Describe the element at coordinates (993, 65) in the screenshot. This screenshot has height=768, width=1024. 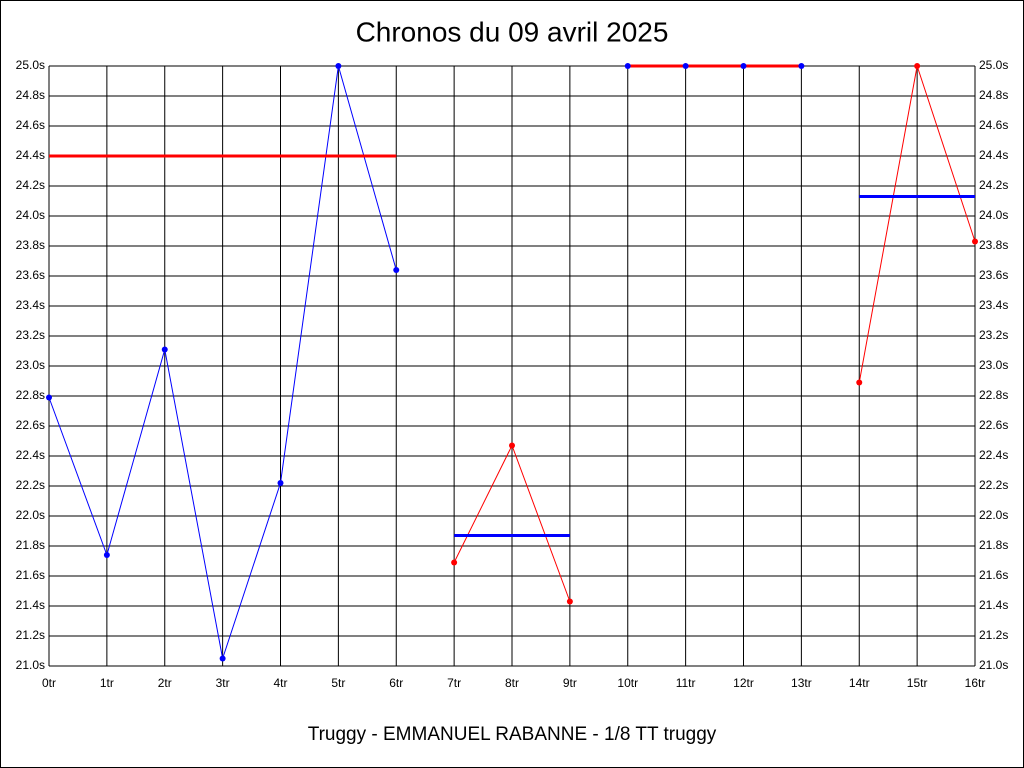
I see `y2-tick-label: 25.0s` at that location.